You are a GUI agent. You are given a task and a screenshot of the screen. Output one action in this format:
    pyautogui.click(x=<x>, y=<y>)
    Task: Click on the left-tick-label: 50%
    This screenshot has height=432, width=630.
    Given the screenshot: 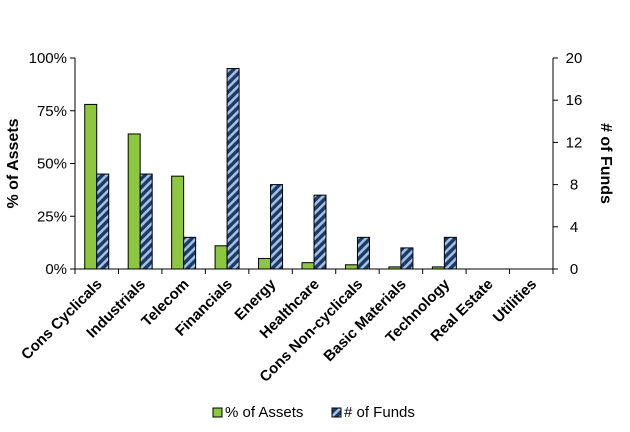 What is the action you would take?
    pyautogui.click(x=52, y=164)
    